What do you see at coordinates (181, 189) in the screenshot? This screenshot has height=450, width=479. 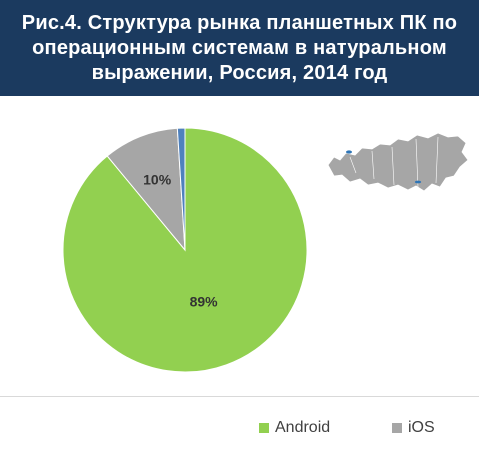 I see `pie-slice-other` at bounding box center [181, 189].